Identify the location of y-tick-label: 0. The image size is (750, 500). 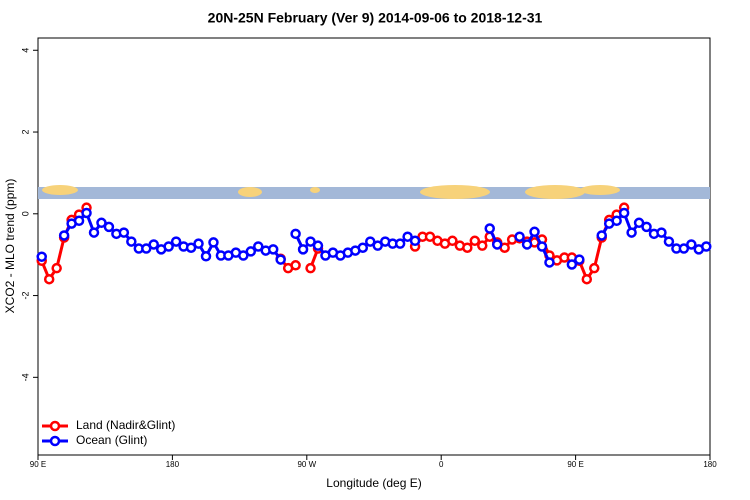
(25, 213).